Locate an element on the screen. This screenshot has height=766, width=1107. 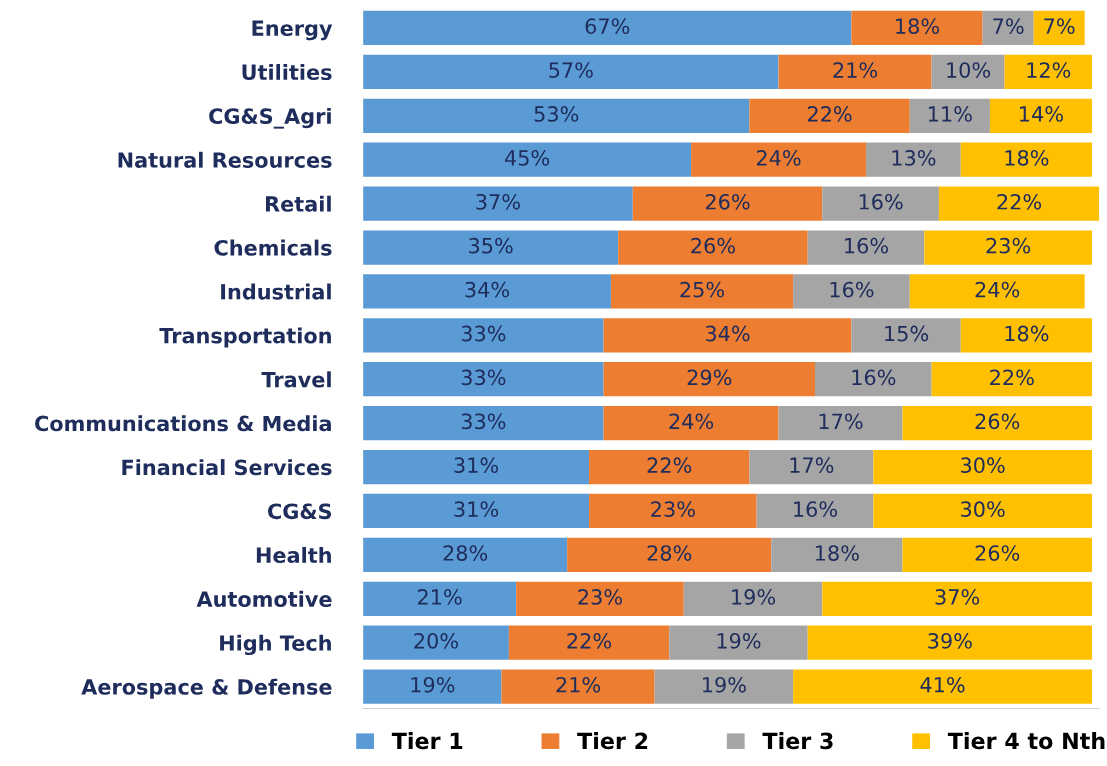
y-tick-label: Natural Resources is located at coordinates (225, 159).